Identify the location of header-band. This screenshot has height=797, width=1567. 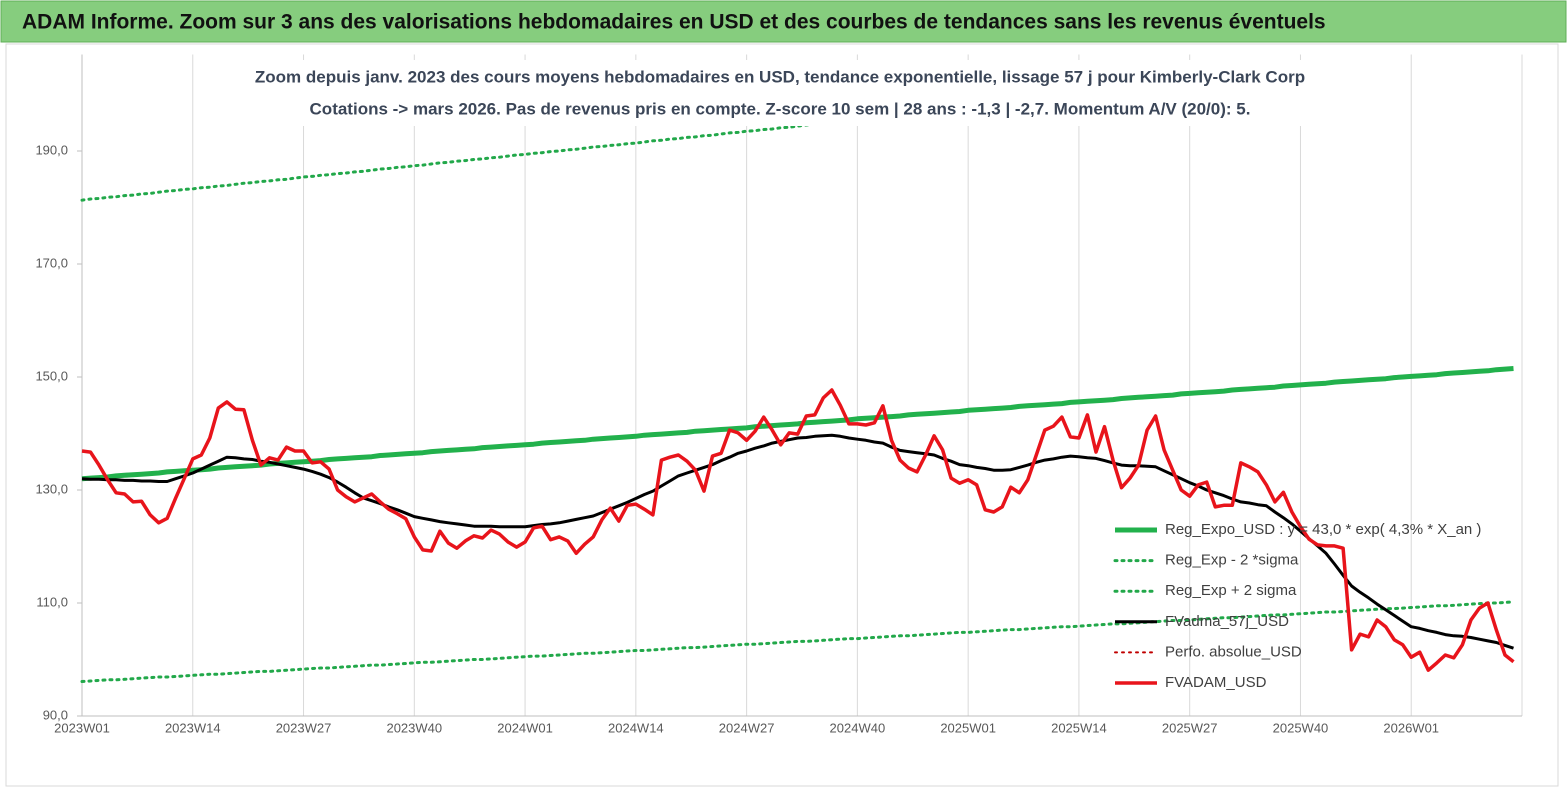
(783, 21).